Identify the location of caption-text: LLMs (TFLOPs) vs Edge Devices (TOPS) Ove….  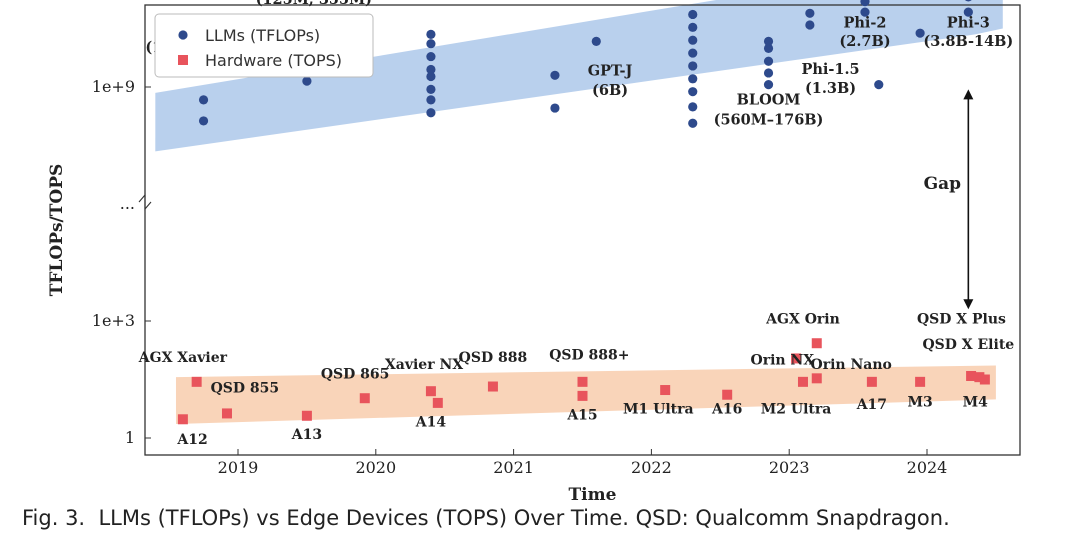
(524, 518).